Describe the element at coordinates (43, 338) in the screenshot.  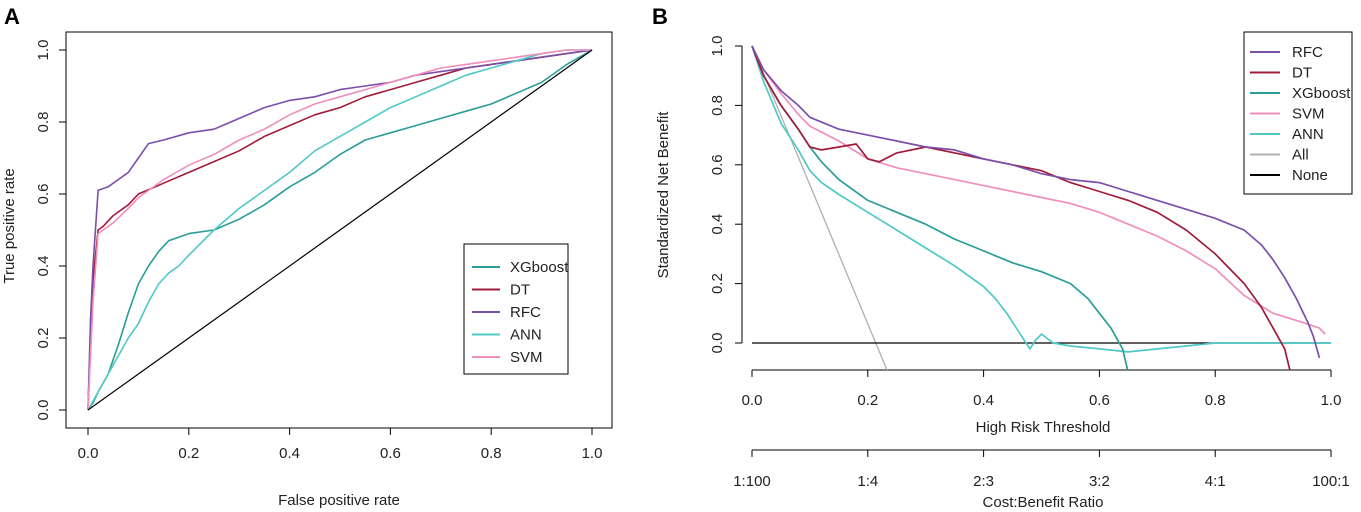
I see `panel-a-y-tick-label: 0.2` at that location.